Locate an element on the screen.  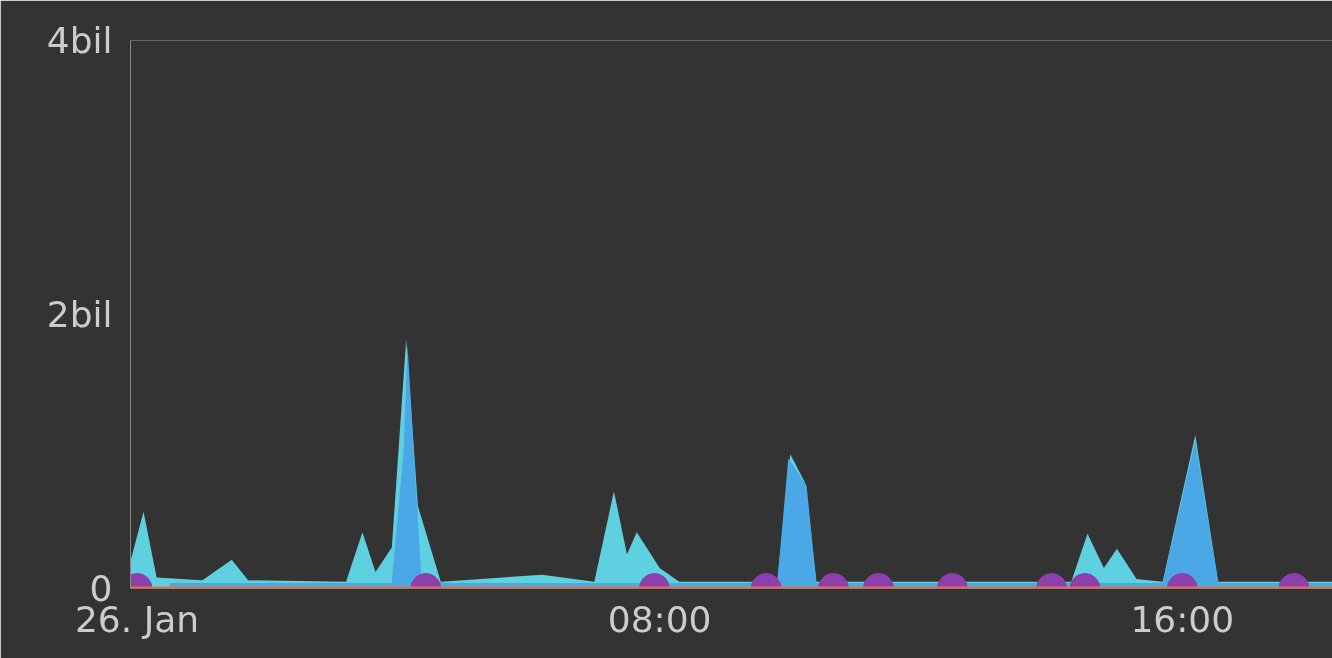
y-tick-label: 2bil is located at coordinates (79, 314).